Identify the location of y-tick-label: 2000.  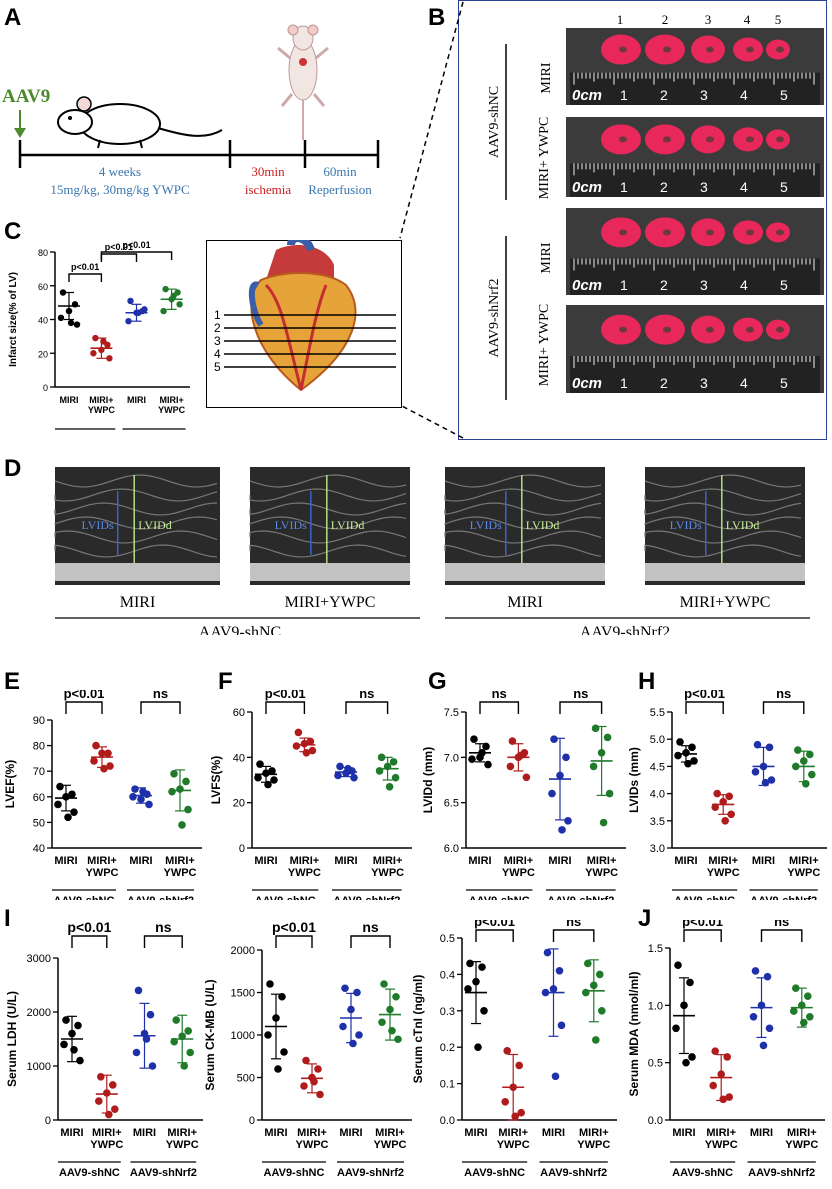
(39, 1013).